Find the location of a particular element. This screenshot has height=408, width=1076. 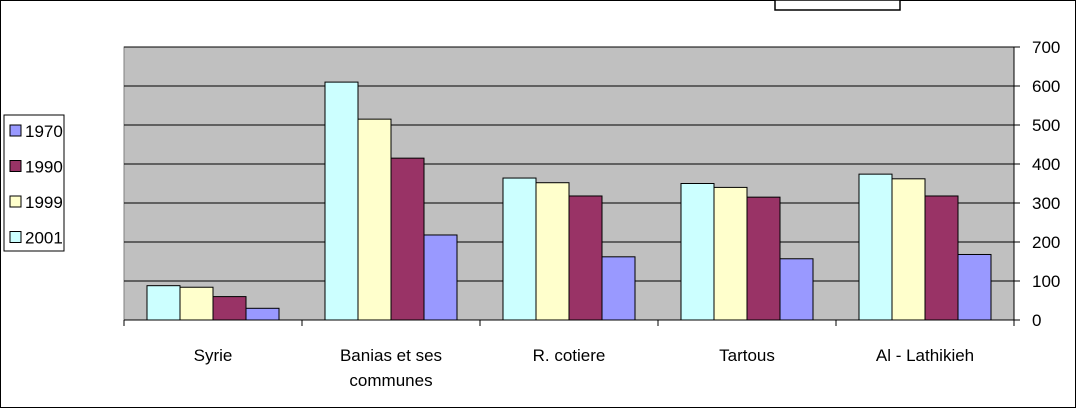

legend-item-1970: 1970 is located at coordinates (36, 131).